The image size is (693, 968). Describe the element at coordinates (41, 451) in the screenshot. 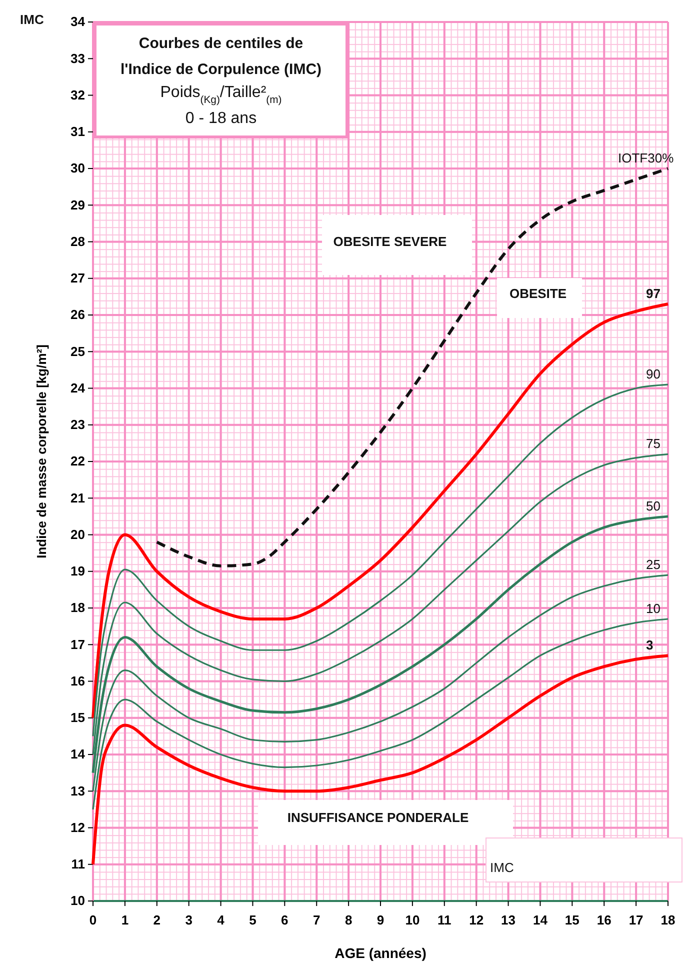

I see `y-axis-title: Indice de masse corporelle [kg/m²]` at that location.